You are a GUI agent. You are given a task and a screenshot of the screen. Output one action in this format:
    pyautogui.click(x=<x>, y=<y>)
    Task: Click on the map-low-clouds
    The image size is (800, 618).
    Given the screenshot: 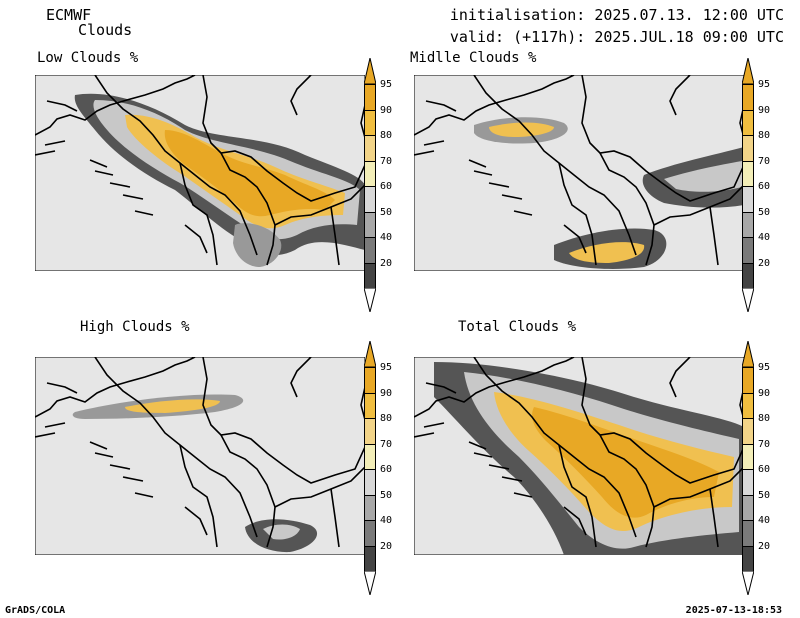 What is the action you would take?
    pyautogui.click(x=200, y=173)
    